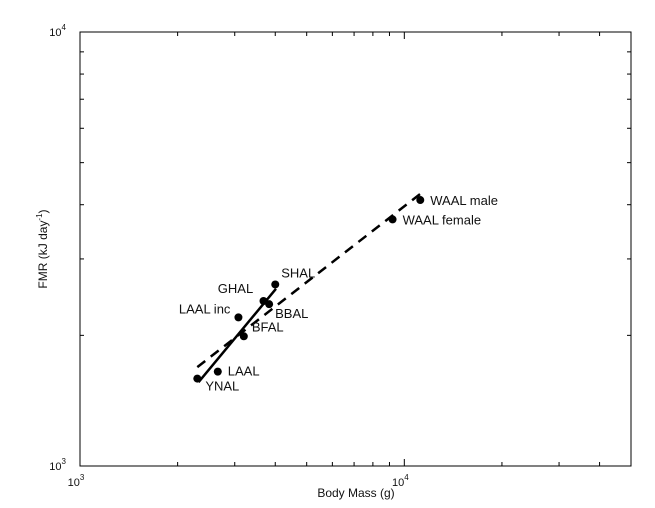  What do you see at coordinates (235, 288) in the screenshot?
I see `point-label: GHAL` at bounding box center [235, 288].